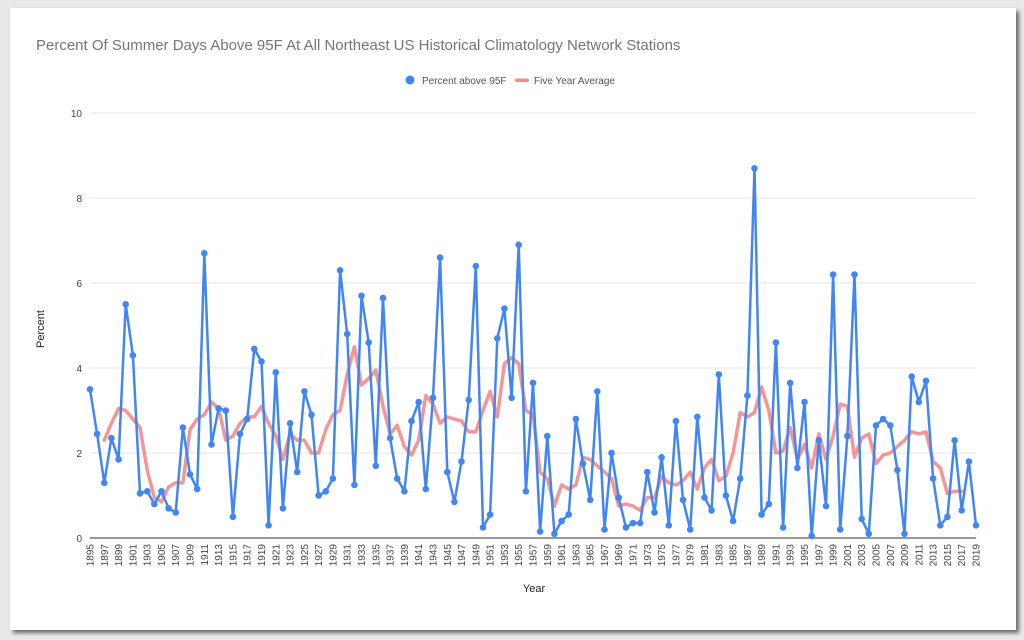 The image size is (1024, 640). Describe the element at coordinates (348, 555) in the screenshot. I see `x-tick-label: 1931` at that location.